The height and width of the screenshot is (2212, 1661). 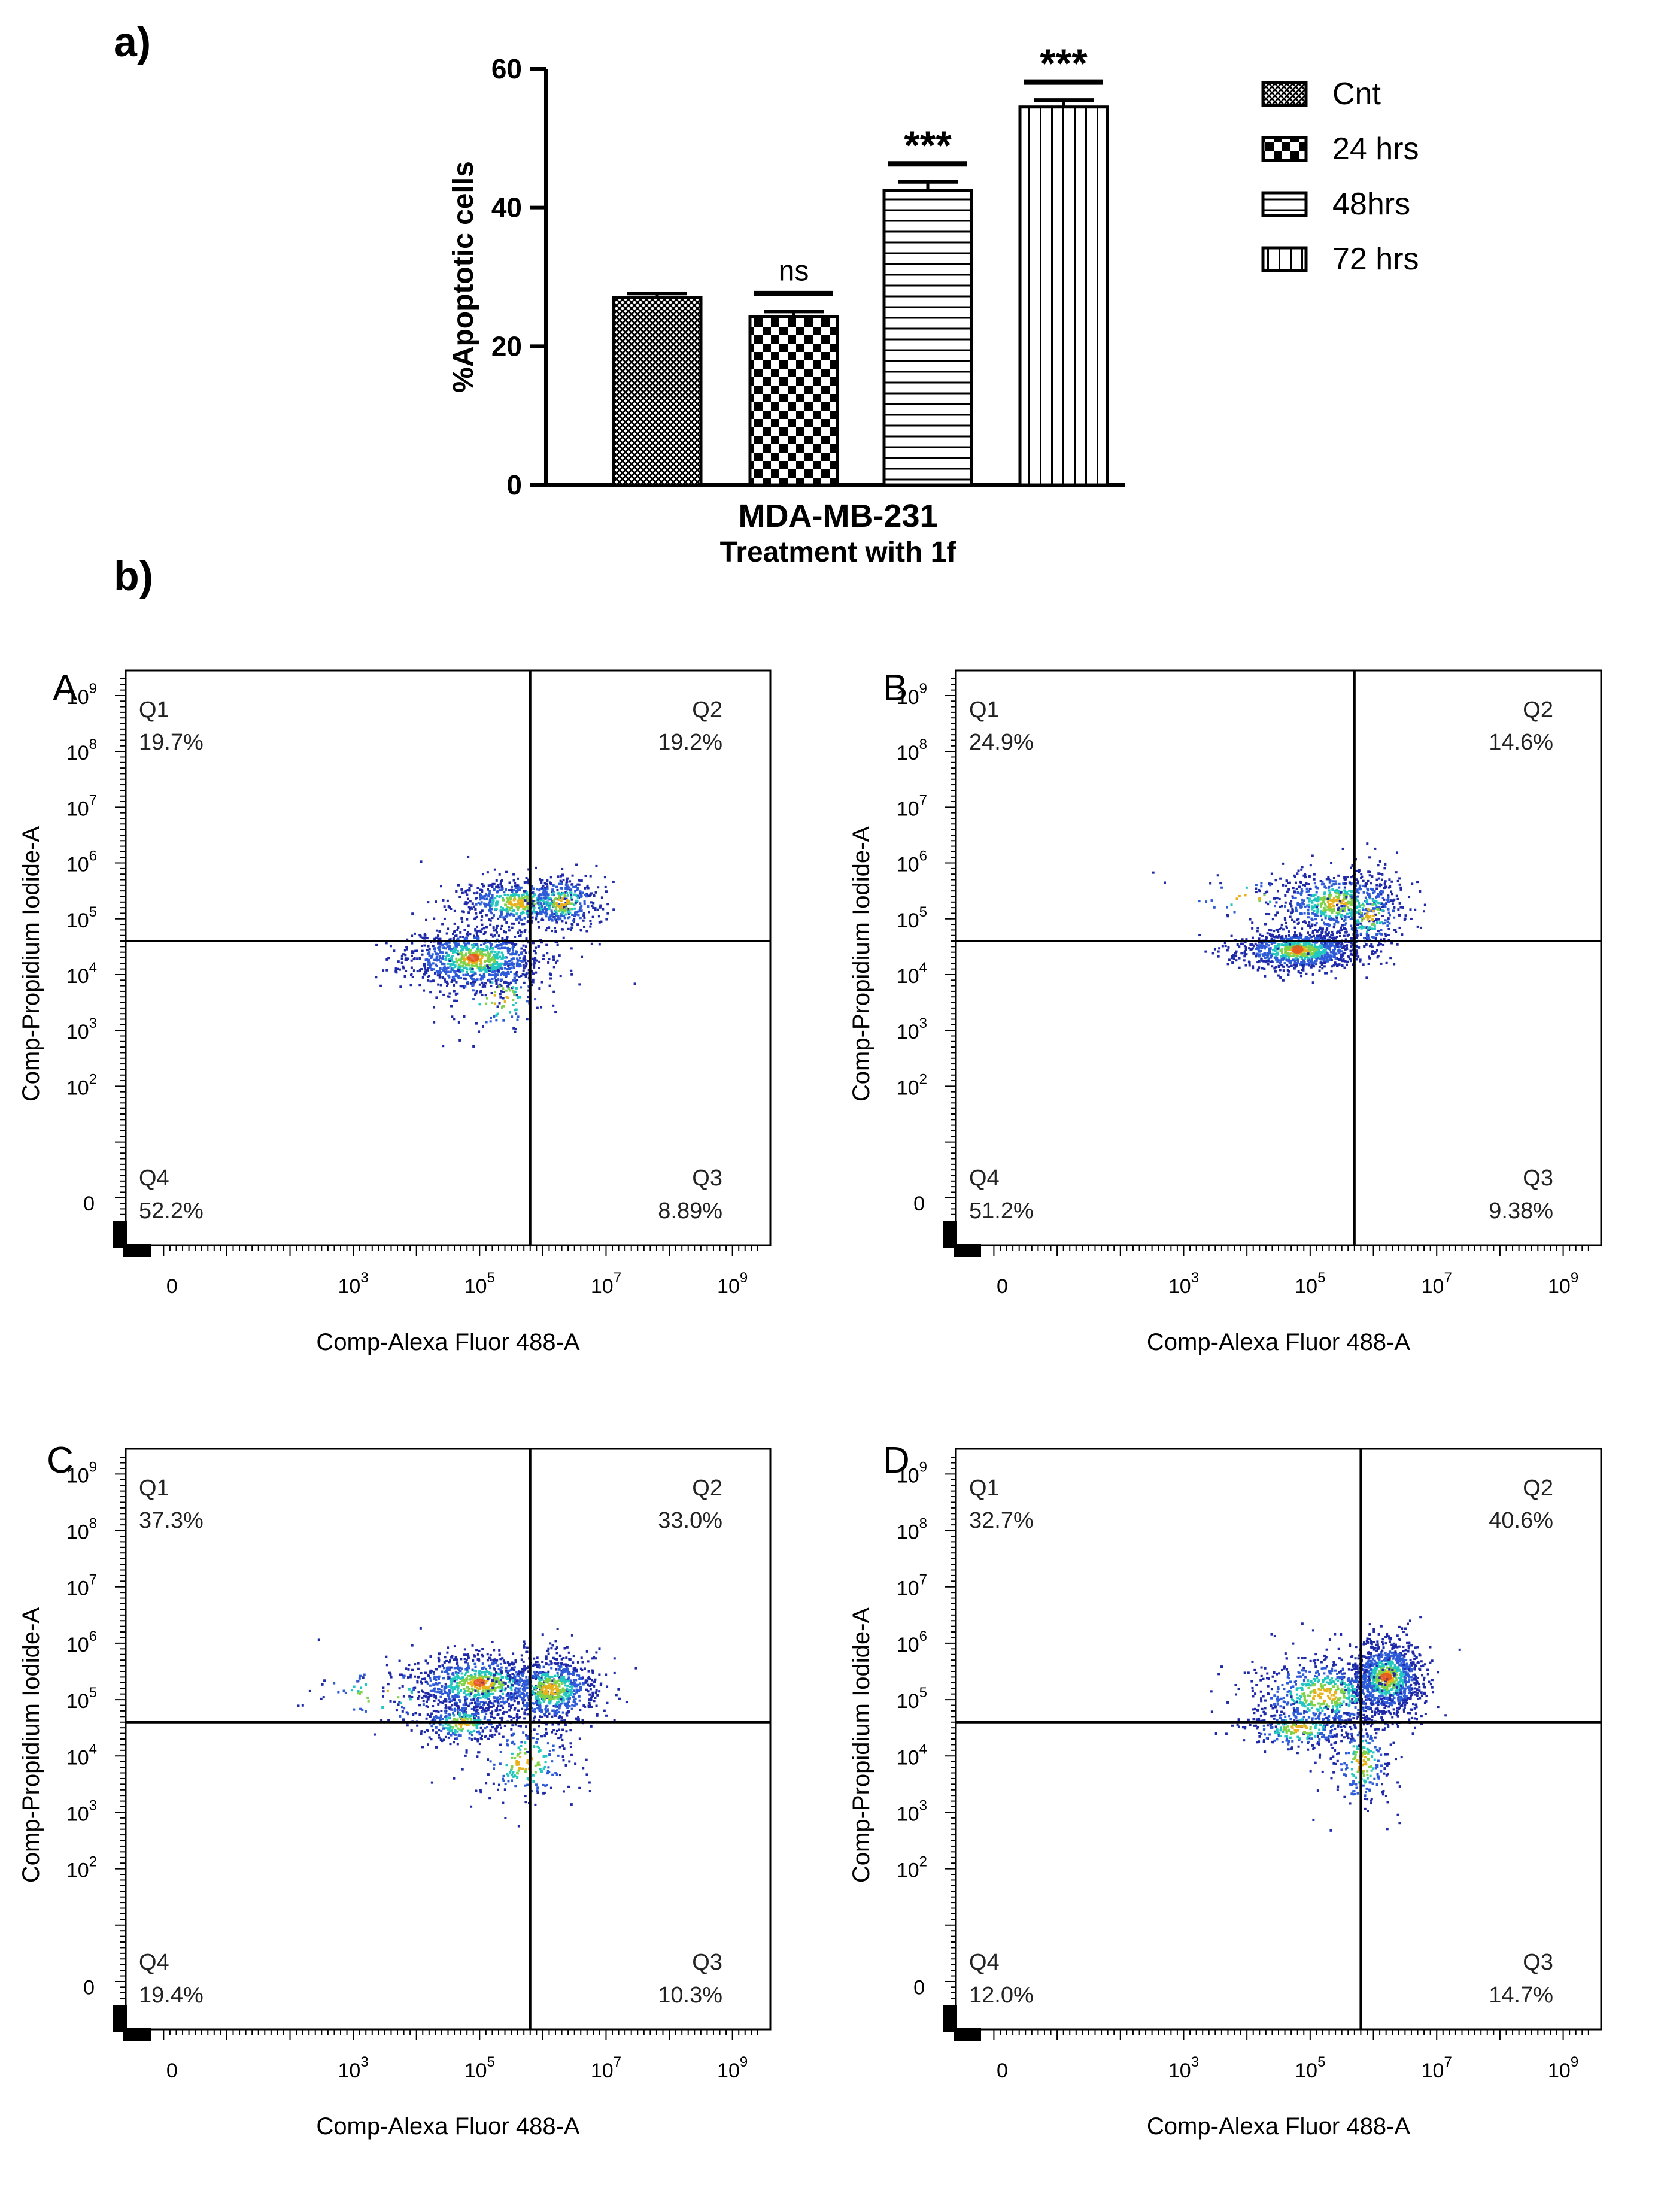 What do you see at coordinates (31, 964) in the screenshot?
I see `flow-y-axis-label: Comp-Propidium Iodide-A` at bounding box center [31, 964].